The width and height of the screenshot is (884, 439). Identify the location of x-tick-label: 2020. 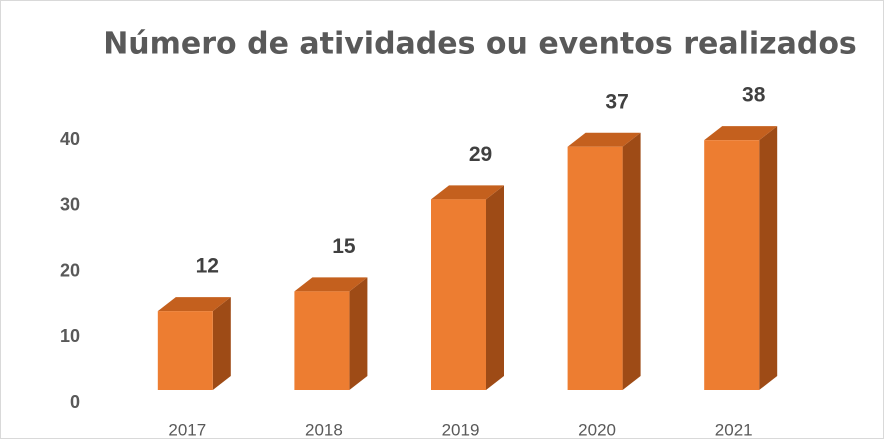
(597, 429).